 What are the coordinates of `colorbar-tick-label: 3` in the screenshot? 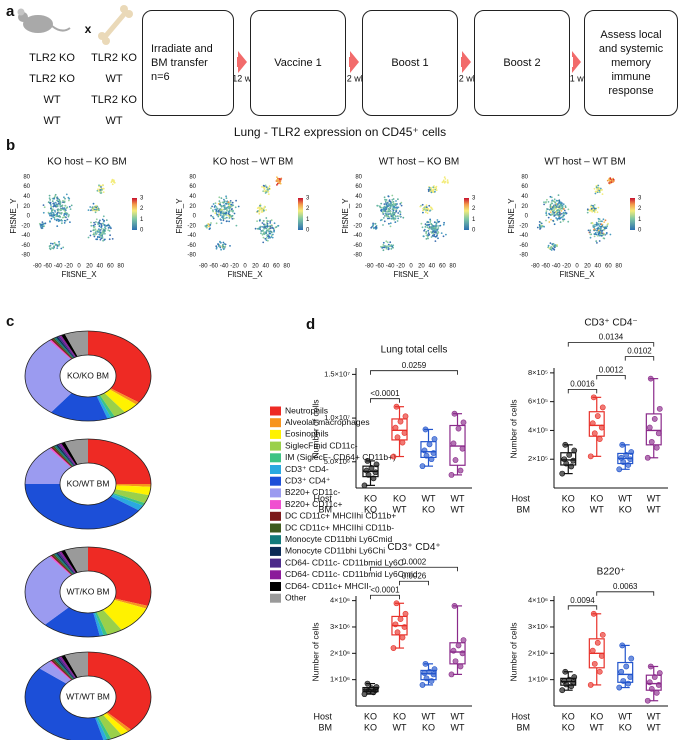 It's located at (640, 199).